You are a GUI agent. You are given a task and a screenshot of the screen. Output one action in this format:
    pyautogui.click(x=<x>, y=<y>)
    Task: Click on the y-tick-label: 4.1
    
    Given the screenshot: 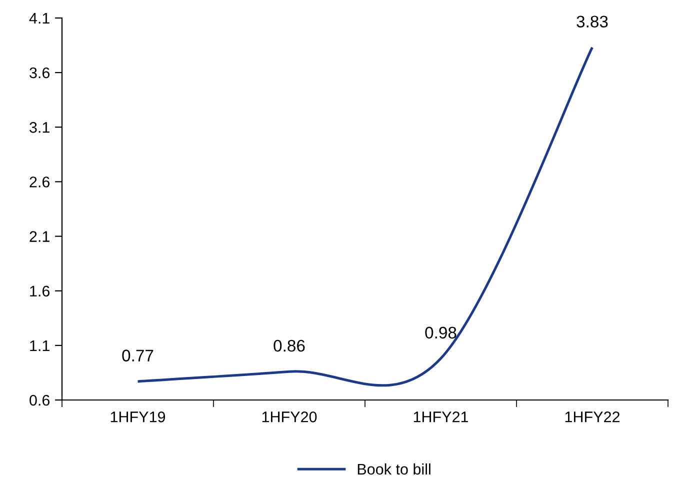 What is the action you would take?
    pyautogui.click(x=39, y=18)
    